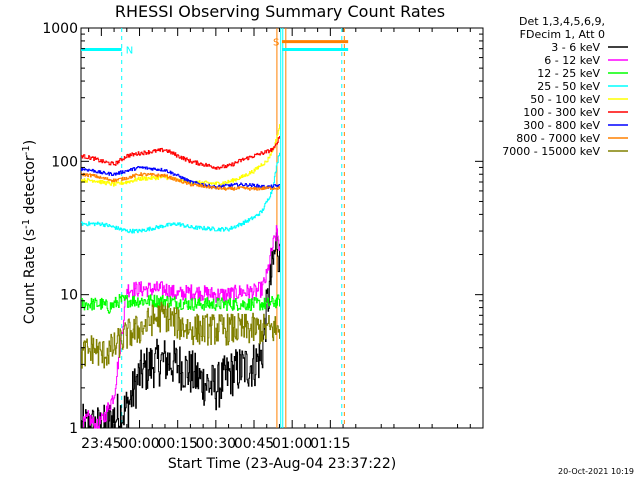 This screenshot has height=480, width=640. What do you see at coordinates (64, 162) in the screenshot?
I see `y-tick-label-100: 100` at bounding box center [64, 162].